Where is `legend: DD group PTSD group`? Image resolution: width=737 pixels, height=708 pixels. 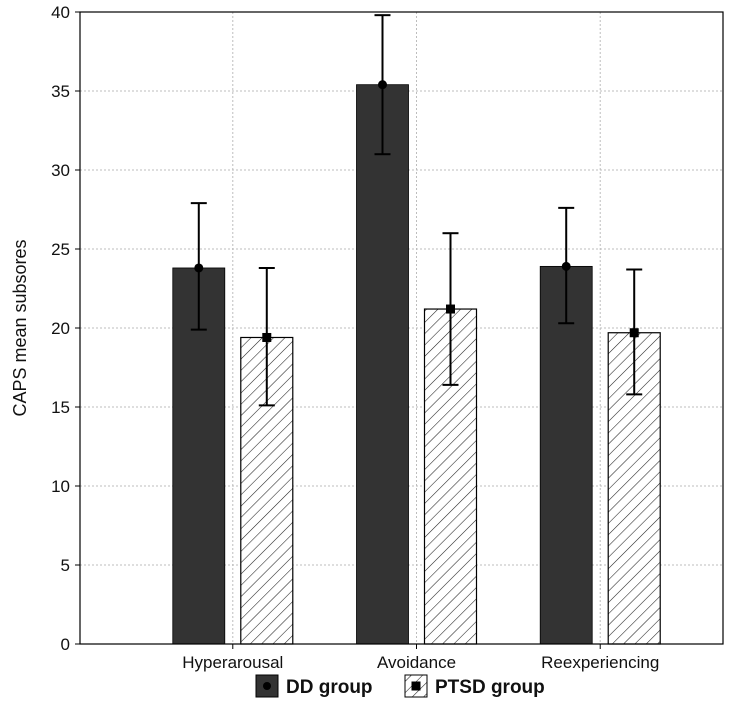
legend: DD group PTSD group is located at coordinates (400, 686).